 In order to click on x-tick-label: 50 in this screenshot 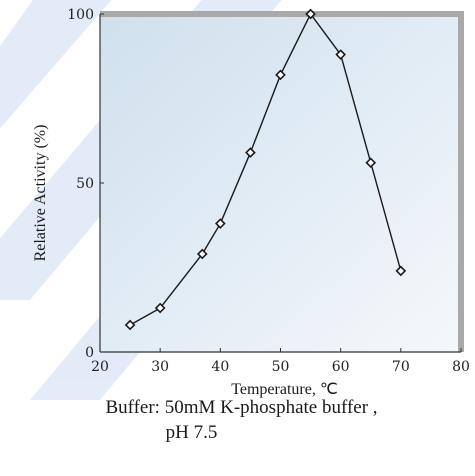, I will do `click(281, 367)`.